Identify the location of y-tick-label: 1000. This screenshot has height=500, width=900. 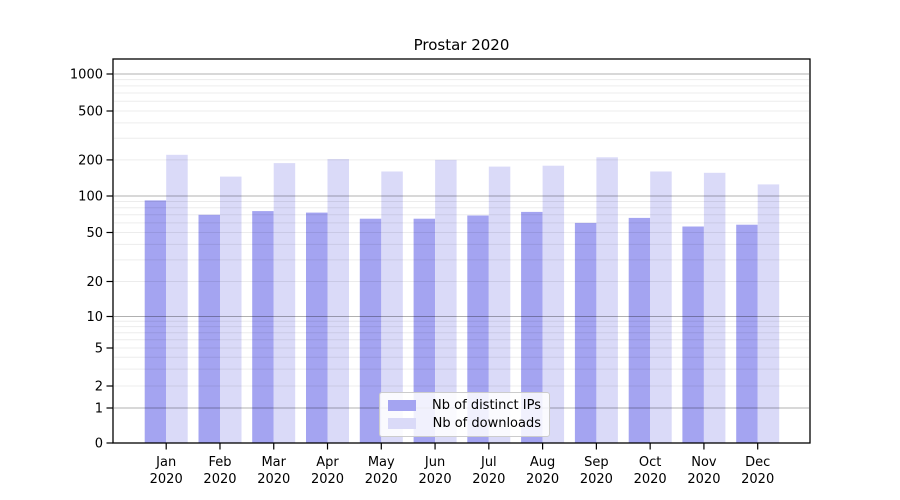
(86, 75).